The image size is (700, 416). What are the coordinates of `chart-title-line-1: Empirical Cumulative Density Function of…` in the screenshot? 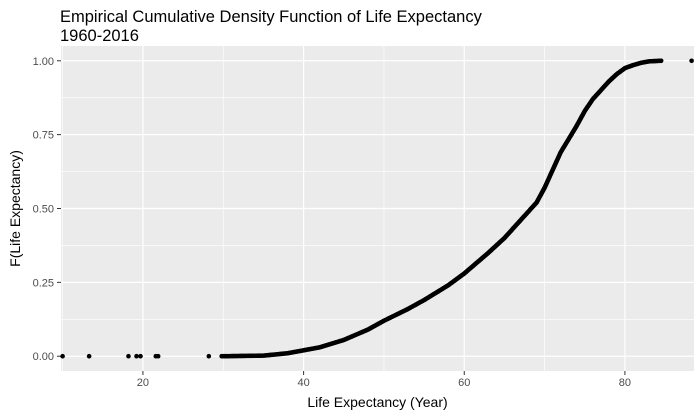 It's located at (271, 17).